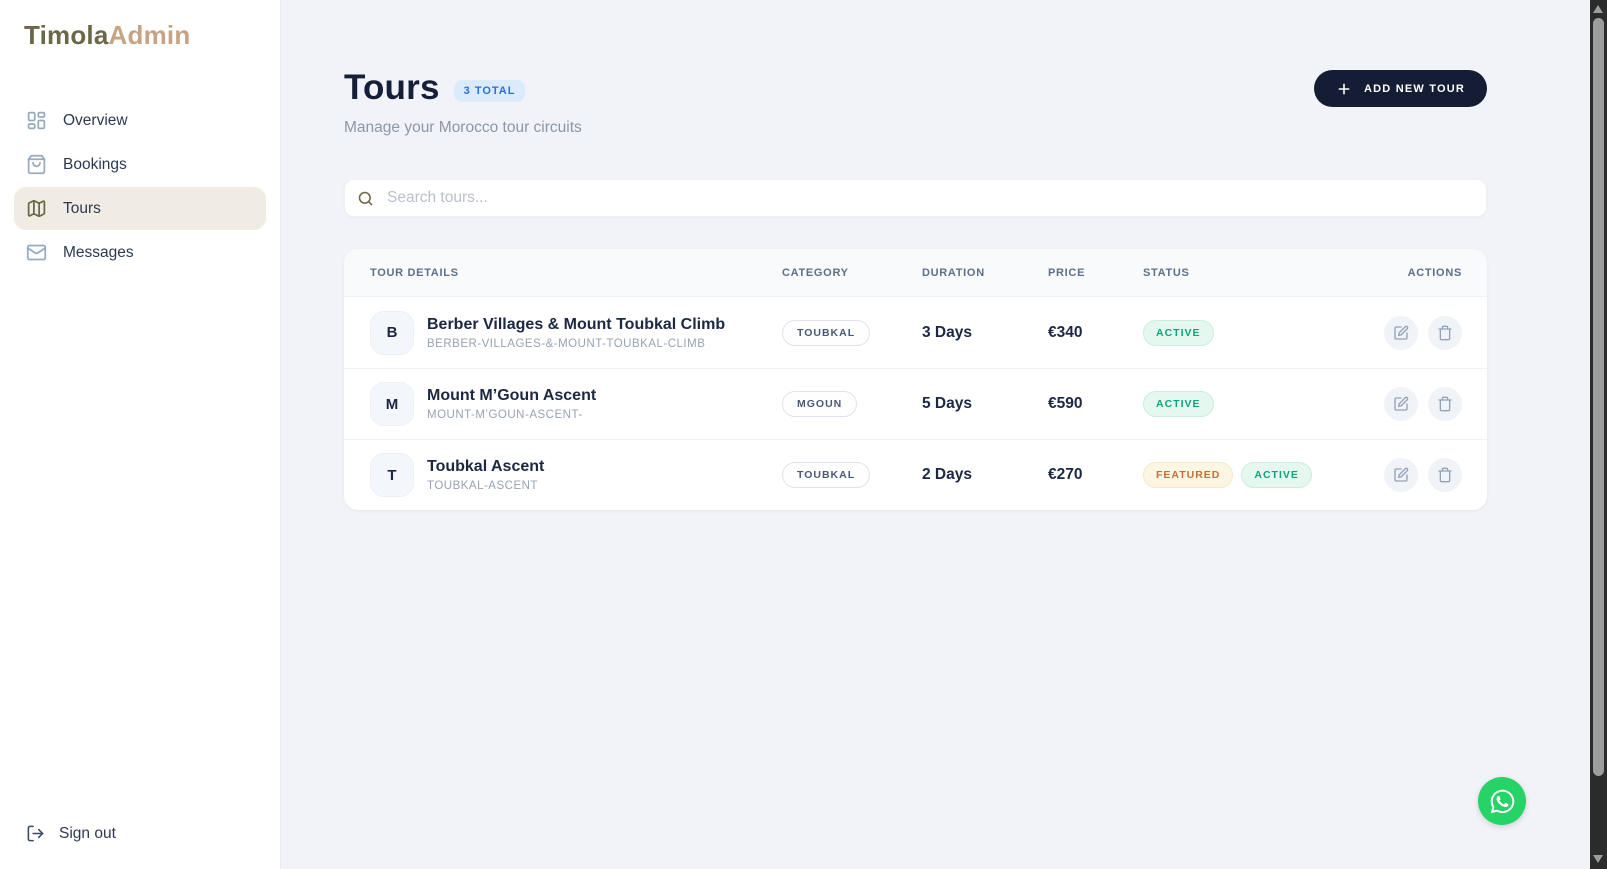 The width and height of the screenshot is (1607, 869). I want to click on whatsapp-button, so click(1502, 801).